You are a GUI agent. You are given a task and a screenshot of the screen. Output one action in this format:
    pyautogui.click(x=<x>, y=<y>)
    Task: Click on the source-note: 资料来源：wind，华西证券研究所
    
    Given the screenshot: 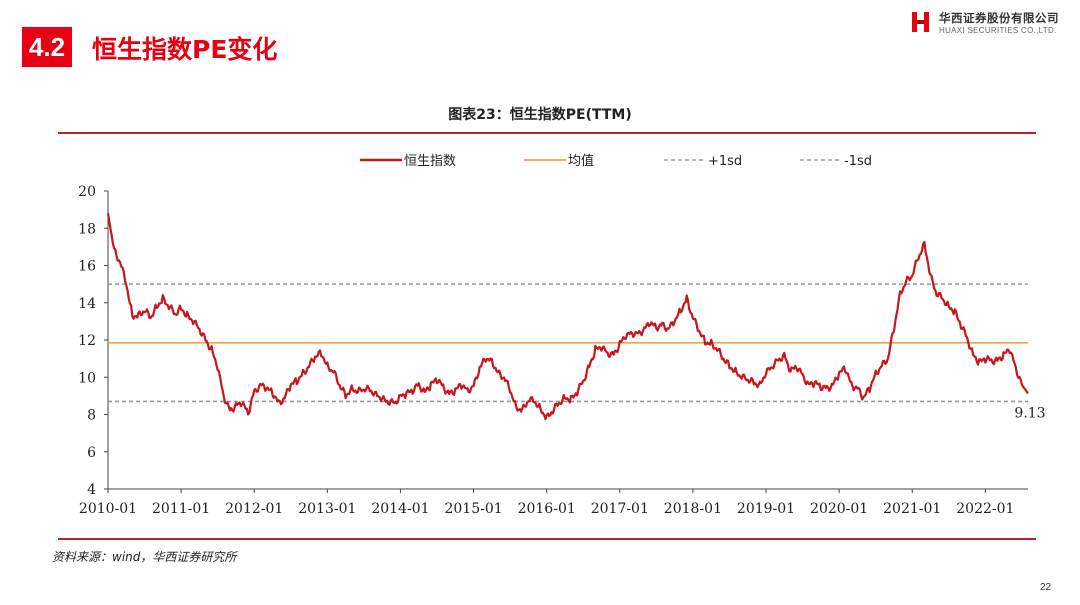 What is the action you would take?
    pyautogui.click(x=144, y=557)
    